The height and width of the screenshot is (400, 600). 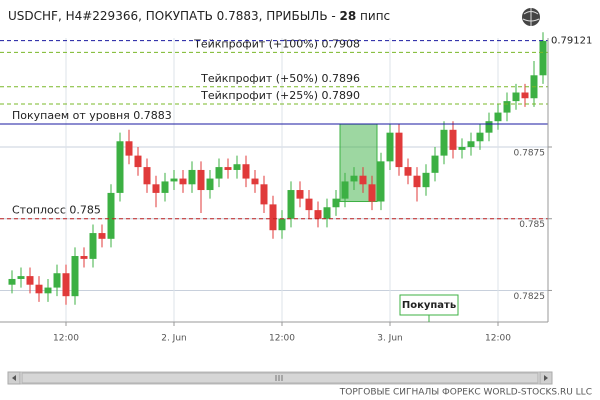 I want to click on arrow-left, so click(x=14, y=378).